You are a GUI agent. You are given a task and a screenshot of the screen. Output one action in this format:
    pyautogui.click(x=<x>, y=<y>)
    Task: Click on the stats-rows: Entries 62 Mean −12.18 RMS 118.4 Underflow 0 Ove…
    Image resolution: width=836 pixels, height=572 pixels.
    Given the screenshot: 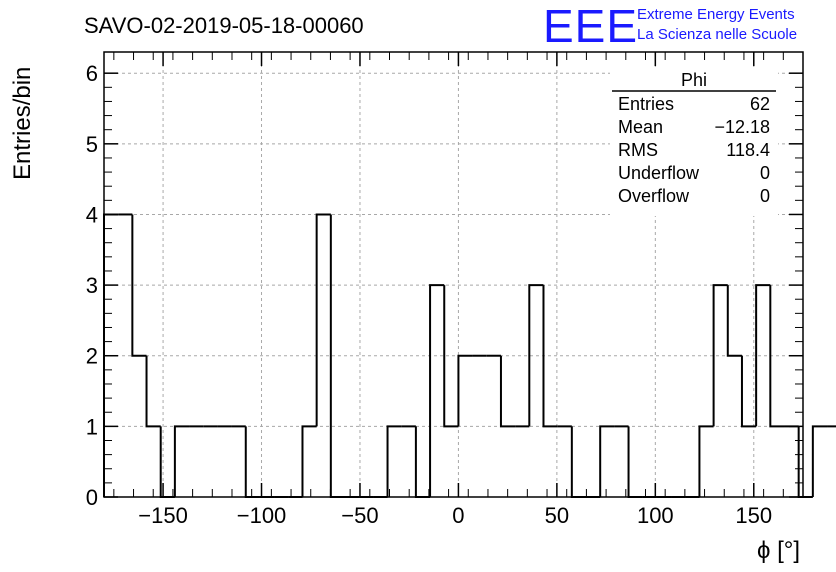 What is the action you would take?
    pyautogui.click(x=694, y=150)
    